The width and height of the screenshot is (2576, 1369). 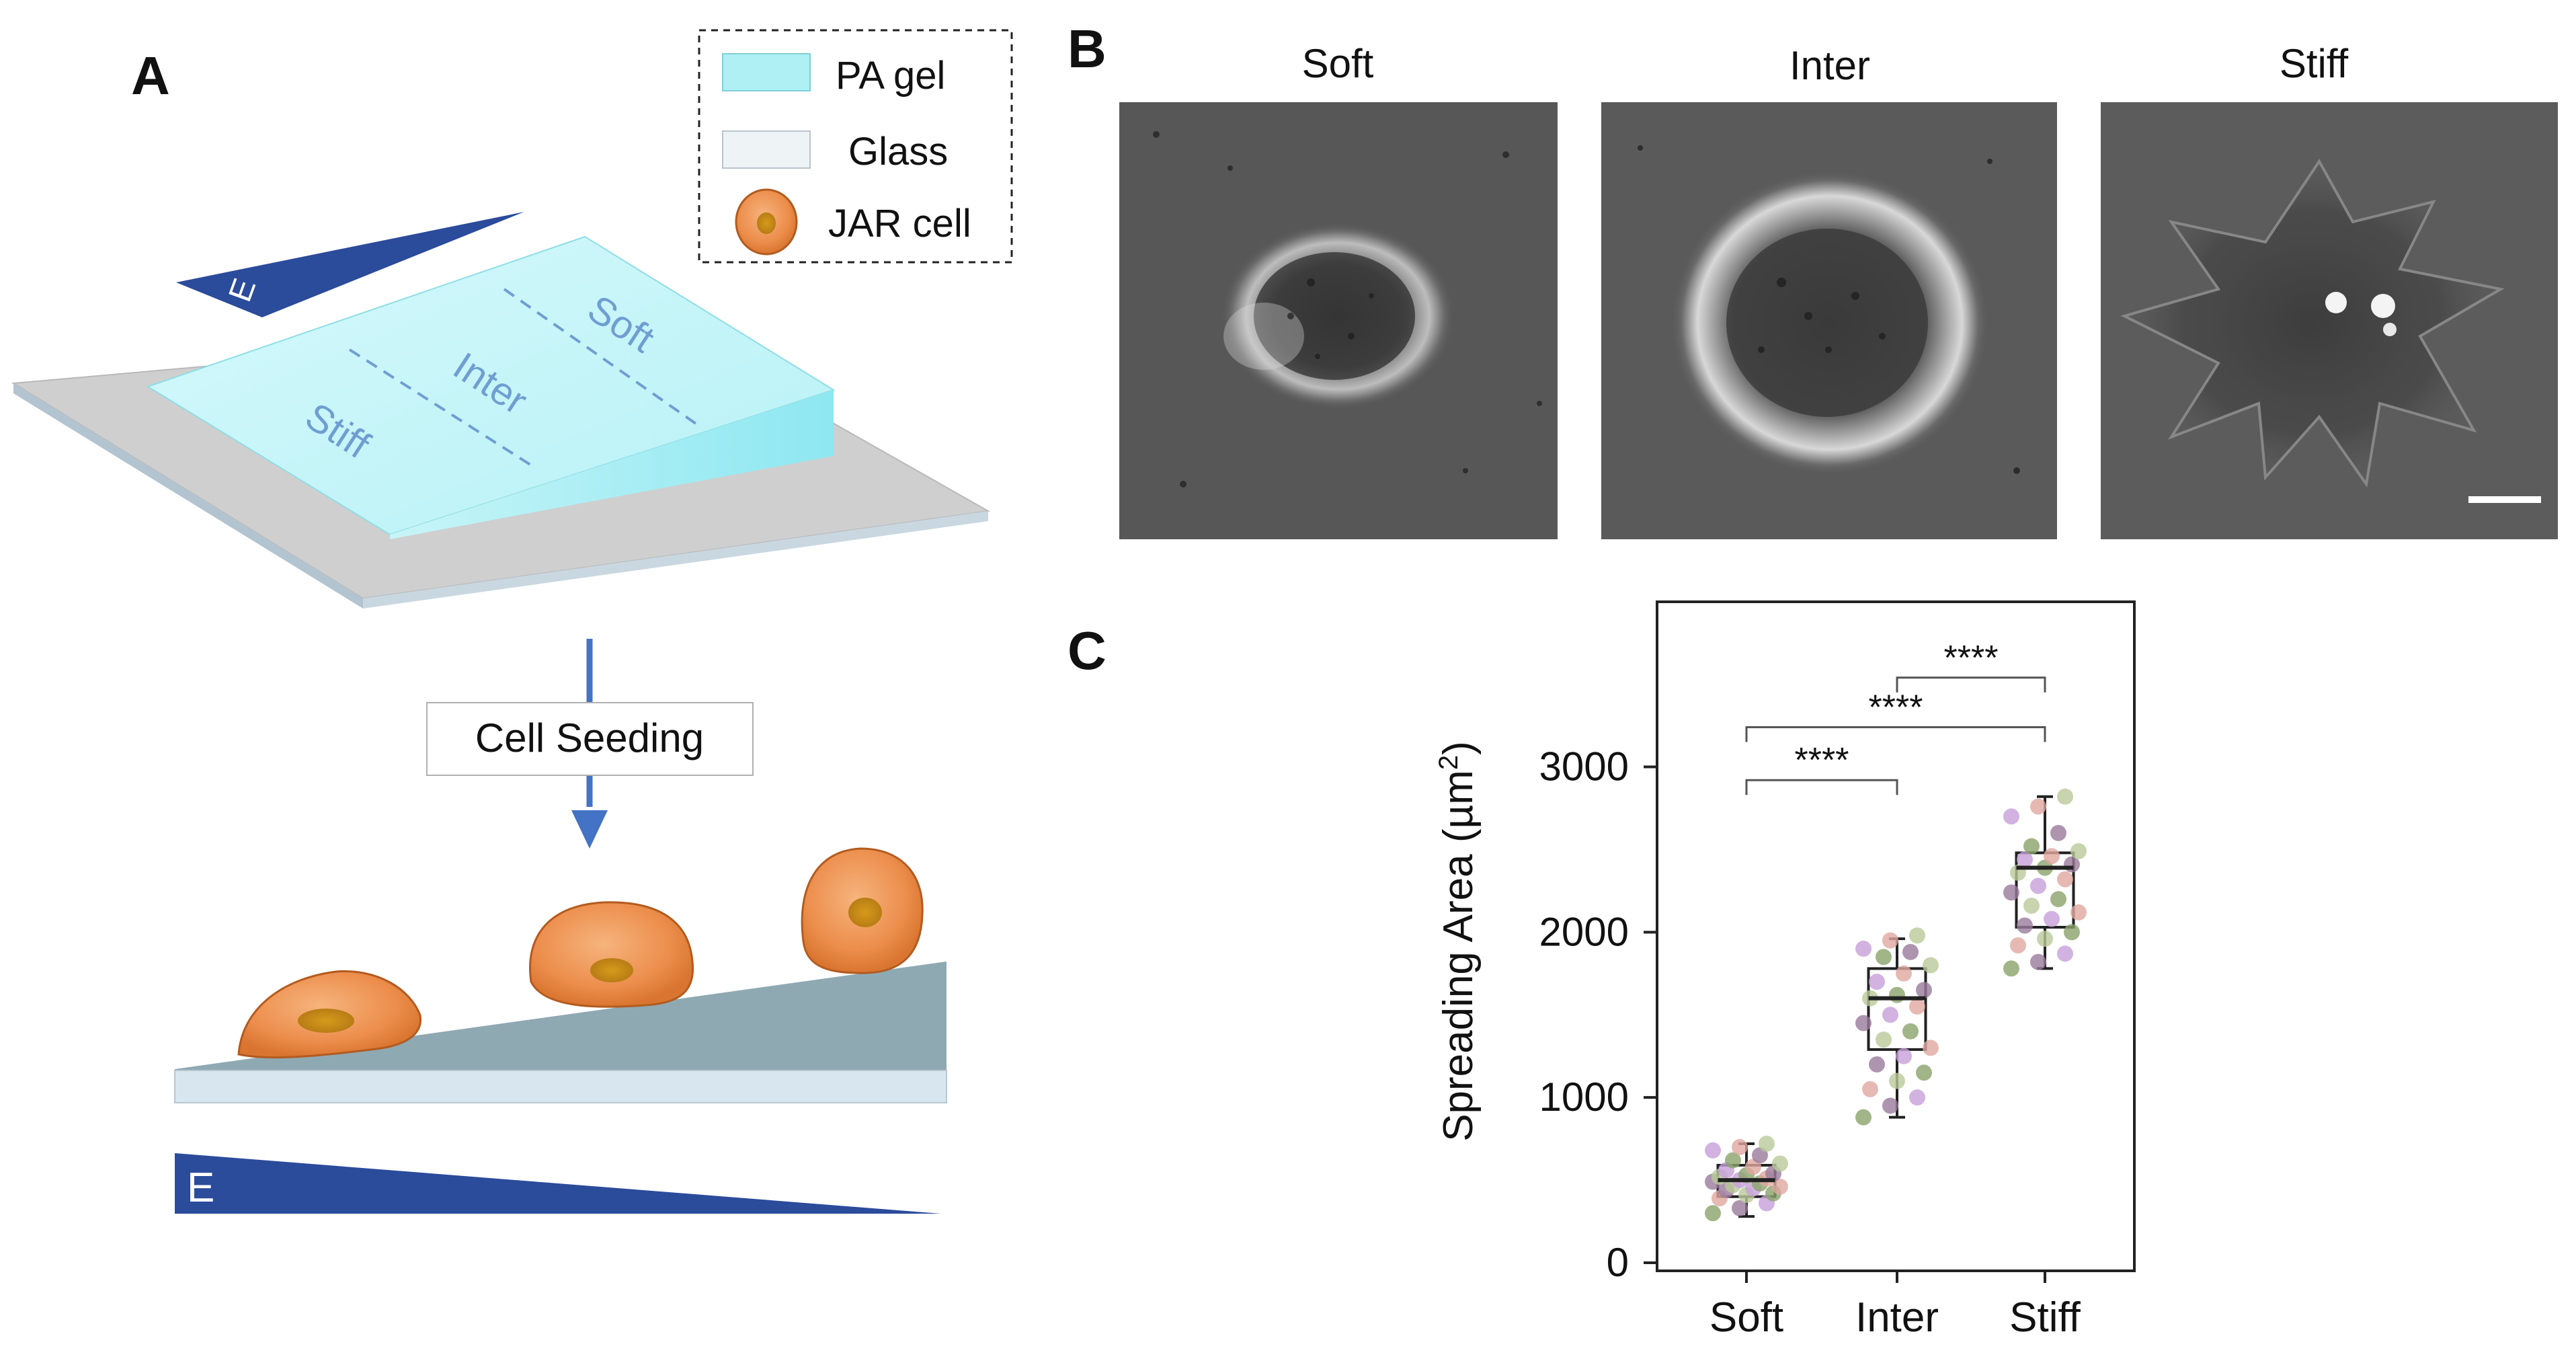 What do you see at coordinates (1584, 766) in the screenshot?
I see `y-tick-label-3000: 3000` at bounding box center [1584, 766].